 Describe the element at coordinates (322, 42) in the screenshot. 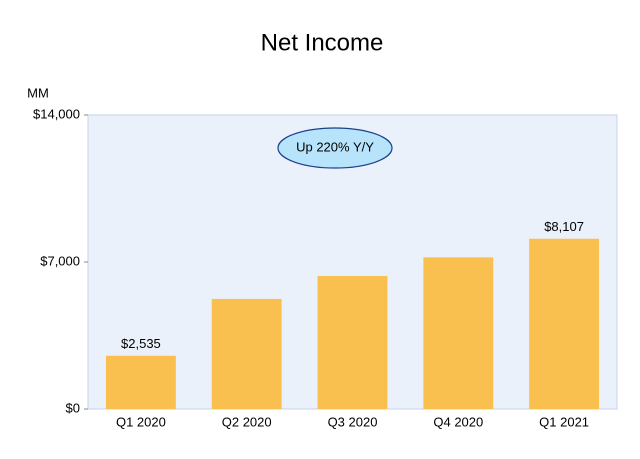

I see `chart-title: Net Income` at that location.